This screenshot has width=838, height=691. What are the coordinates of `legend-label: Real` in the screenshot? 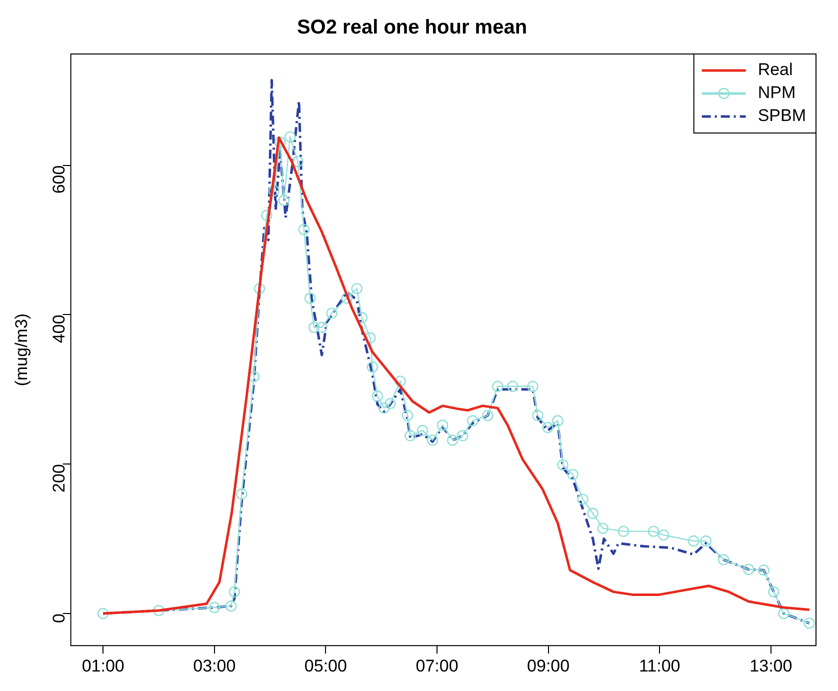 It's located at (775, 70).